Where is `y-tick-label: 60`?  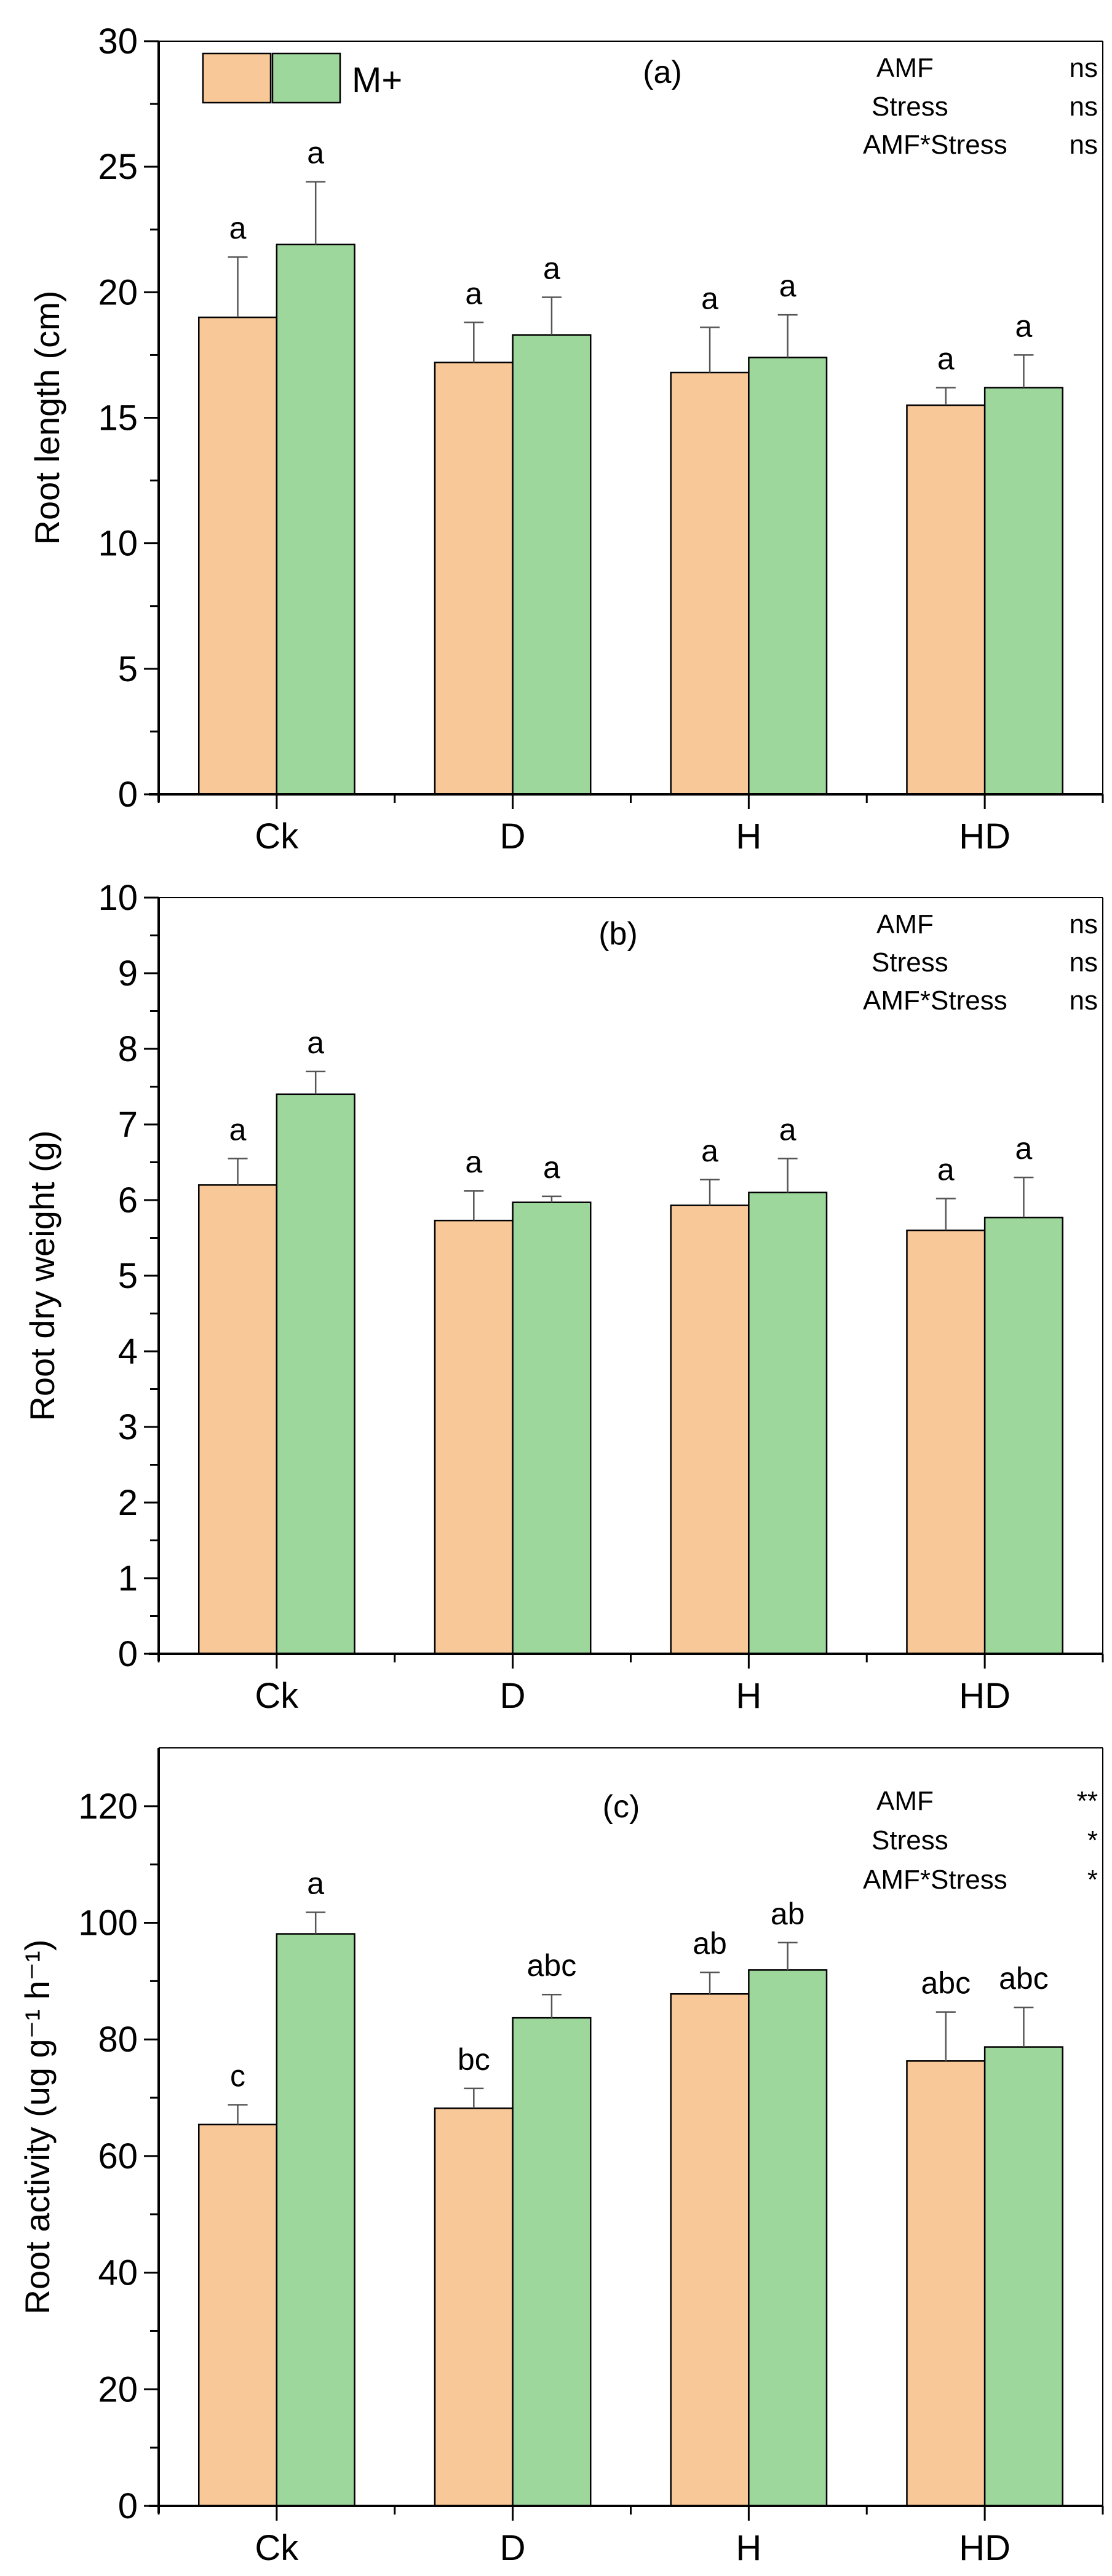
y-tick-label: 60 is located at coordinates (118, 2156).